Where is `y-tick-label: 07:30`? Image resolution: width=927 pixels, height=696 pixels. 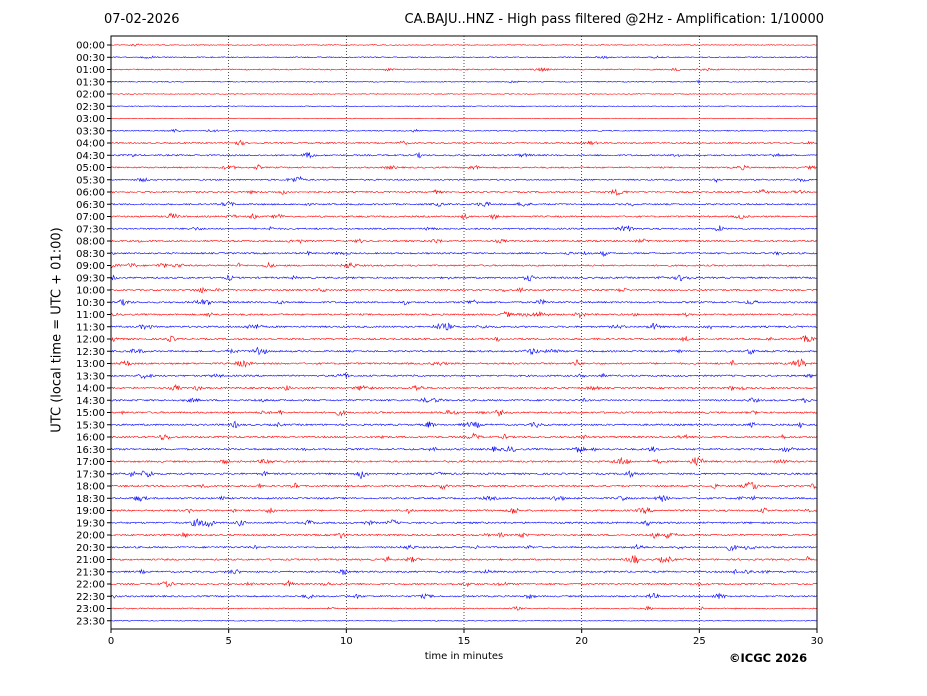 y-tick-label: 07:30 is located at coordinates (90, 229).